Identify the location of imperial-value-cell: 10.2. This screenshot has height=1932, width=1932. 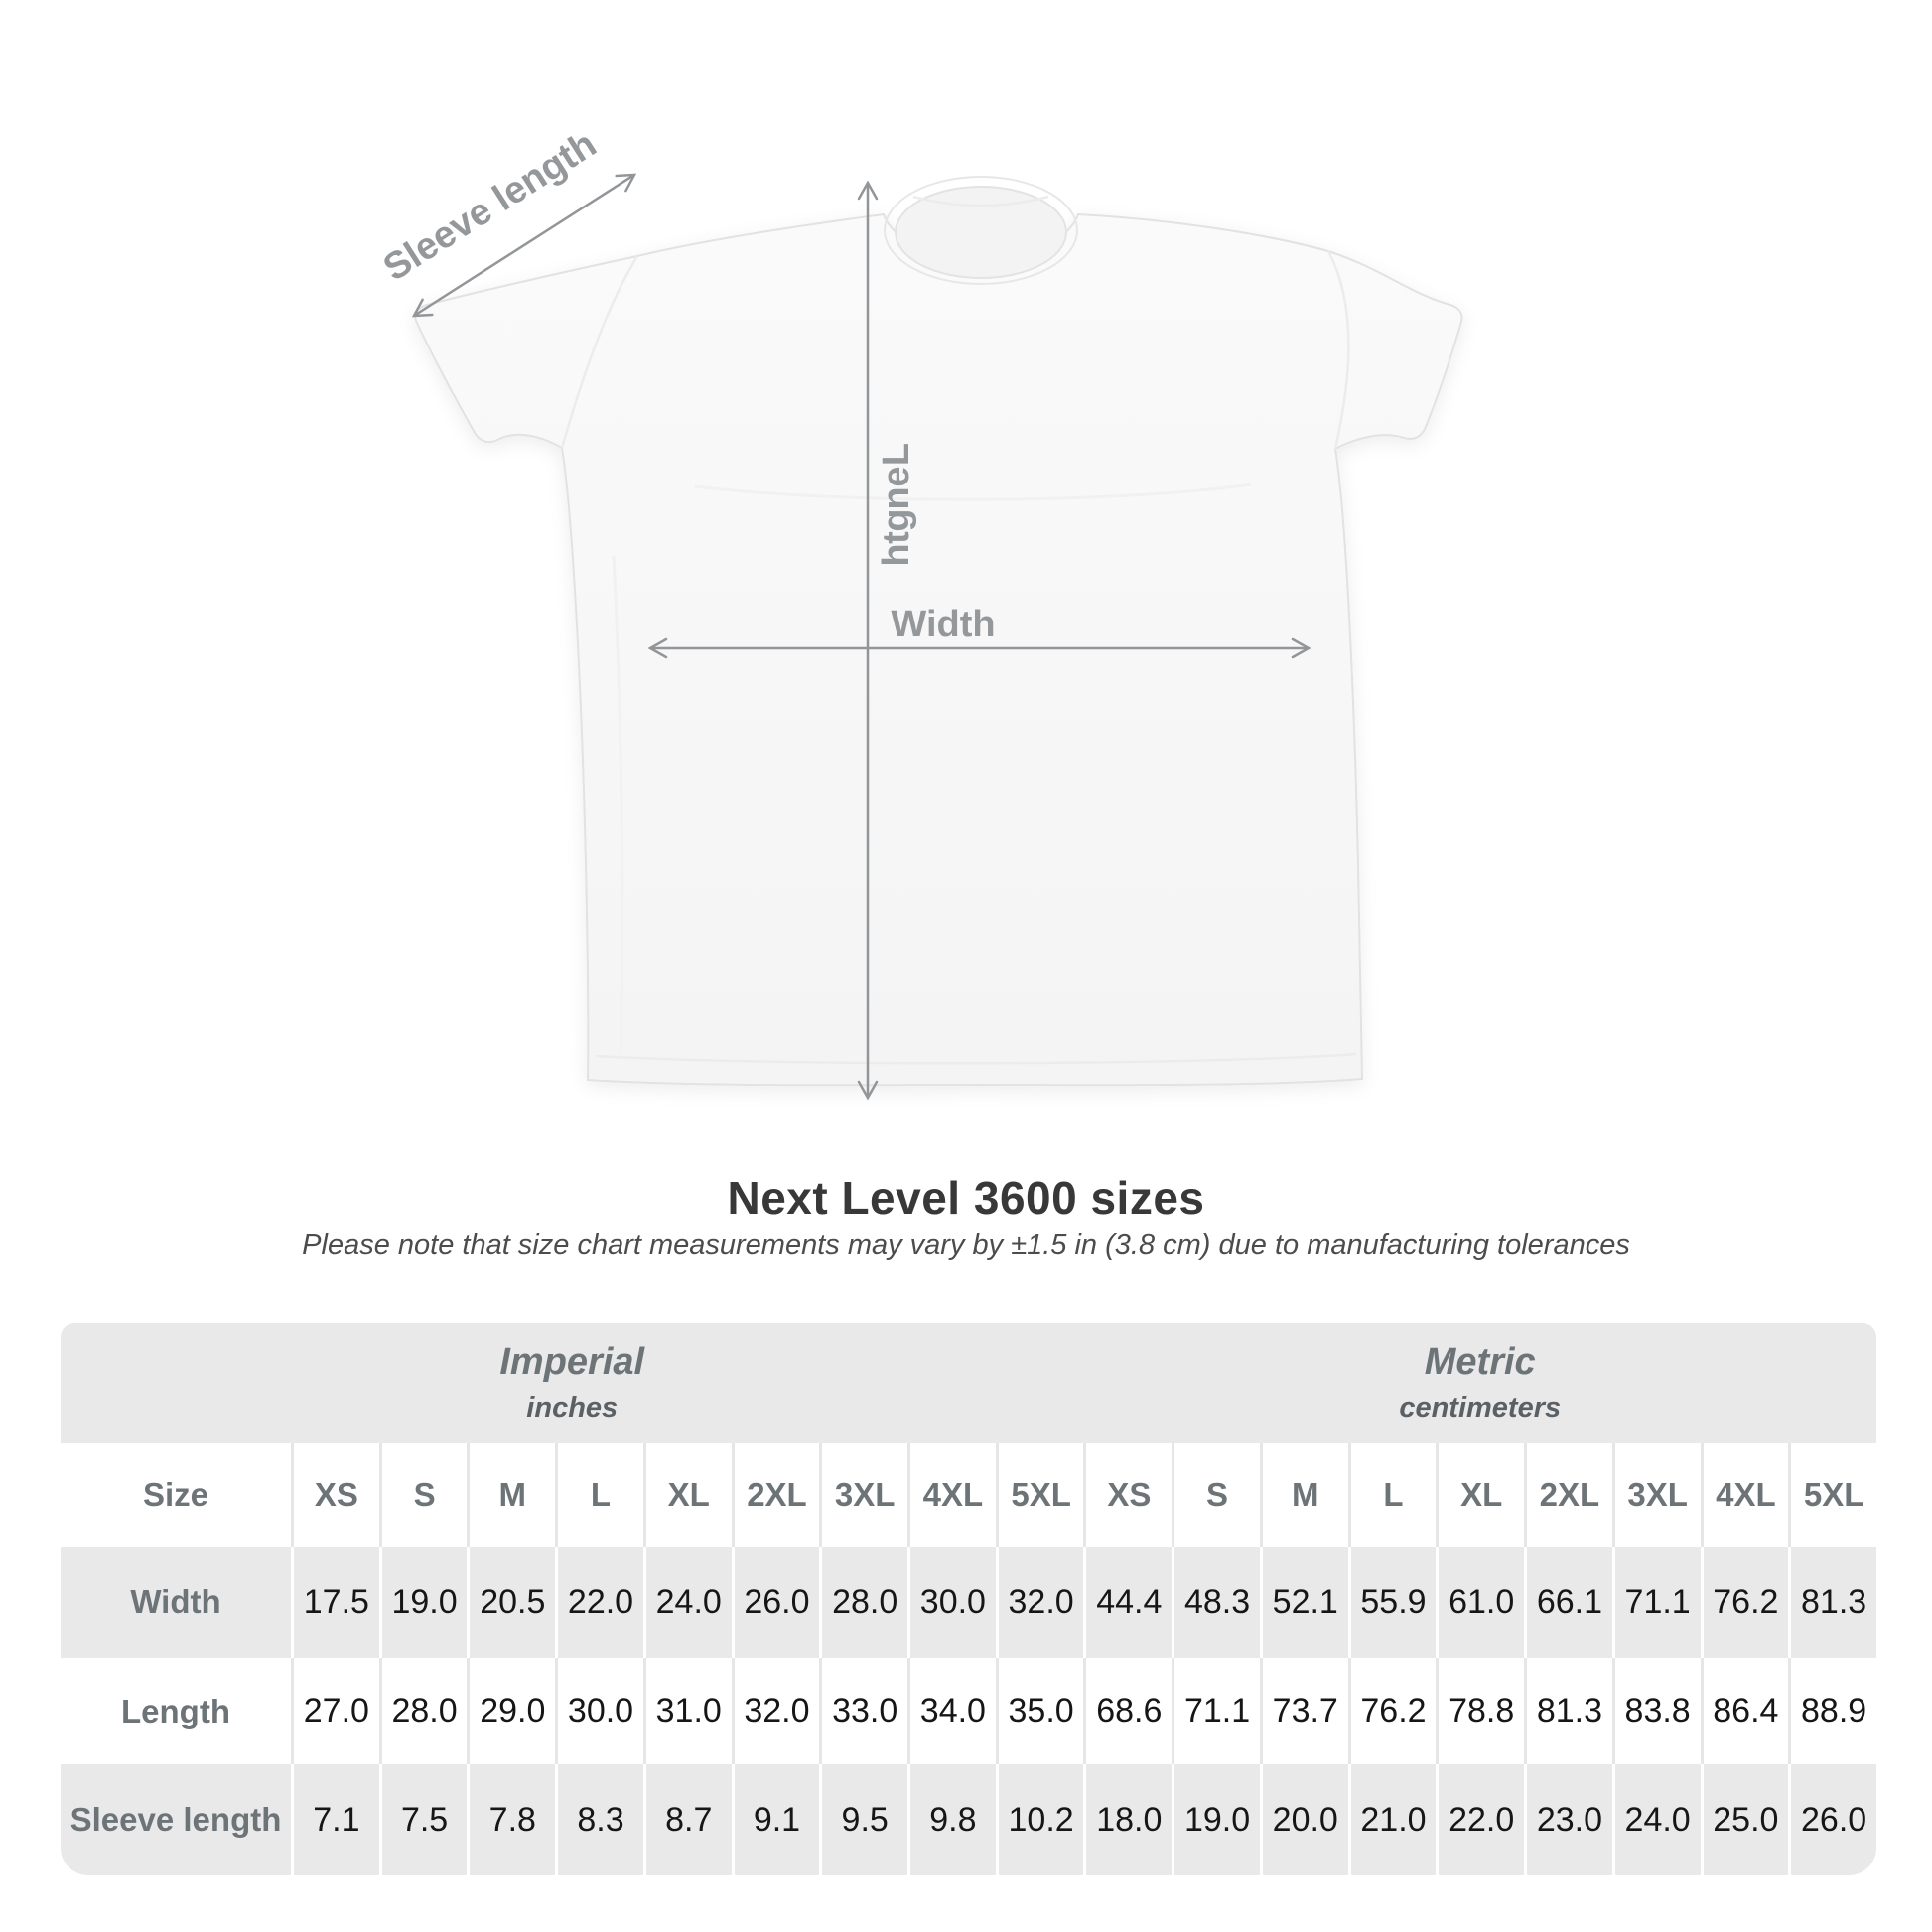
(1040, 1820).